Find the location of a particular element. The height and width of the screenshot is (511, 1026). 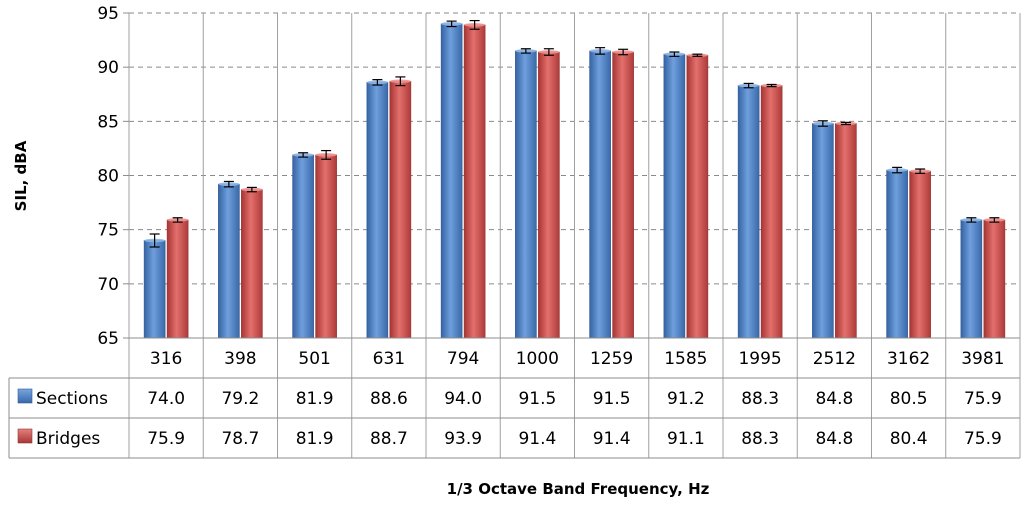

y-tick-label: 65 is located at coordinates (108, 339).